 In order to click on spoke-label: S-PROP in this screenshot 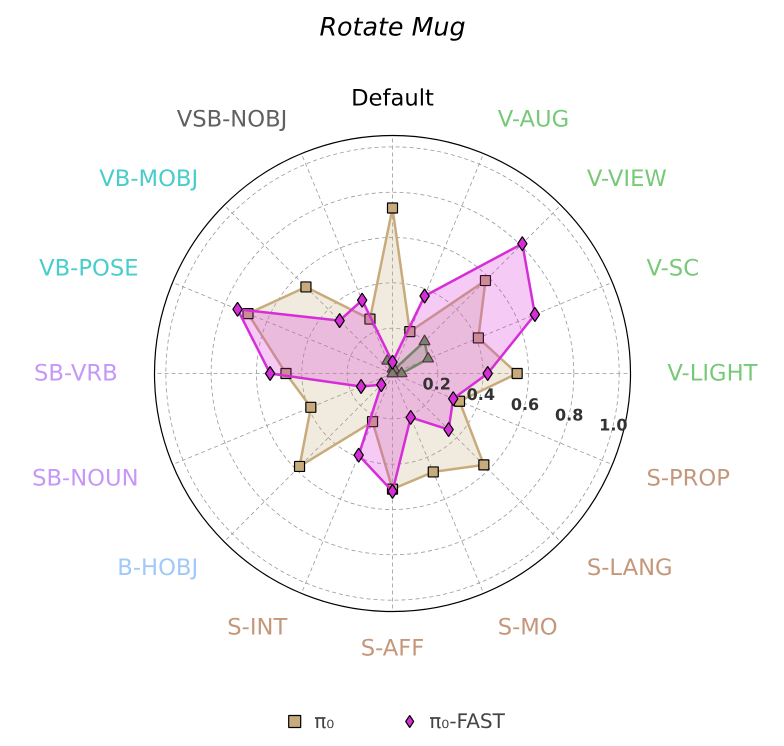, I will do `click(688, 479)`.